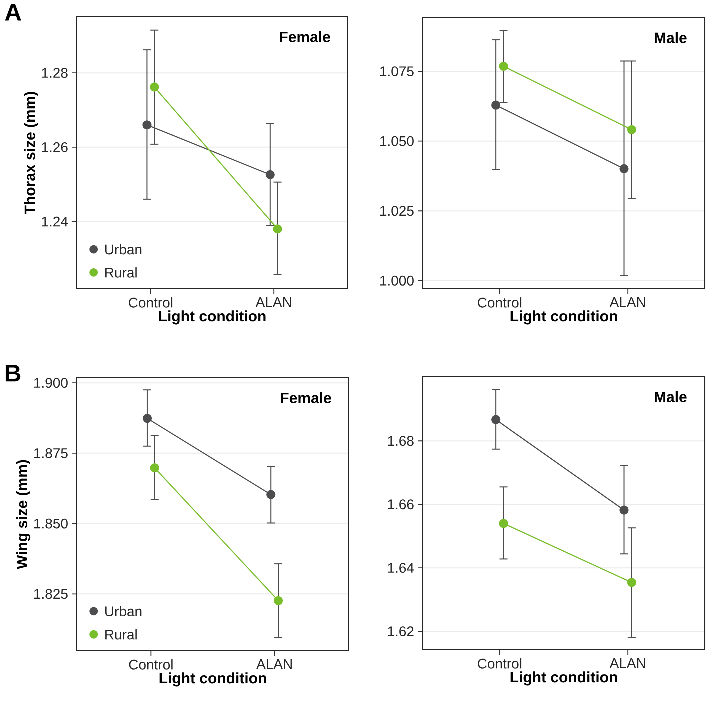 This screenshot has height=709, width=709. Describe the element at coordinates (13, 12) in the screenshot. I see `text: A` at that location.